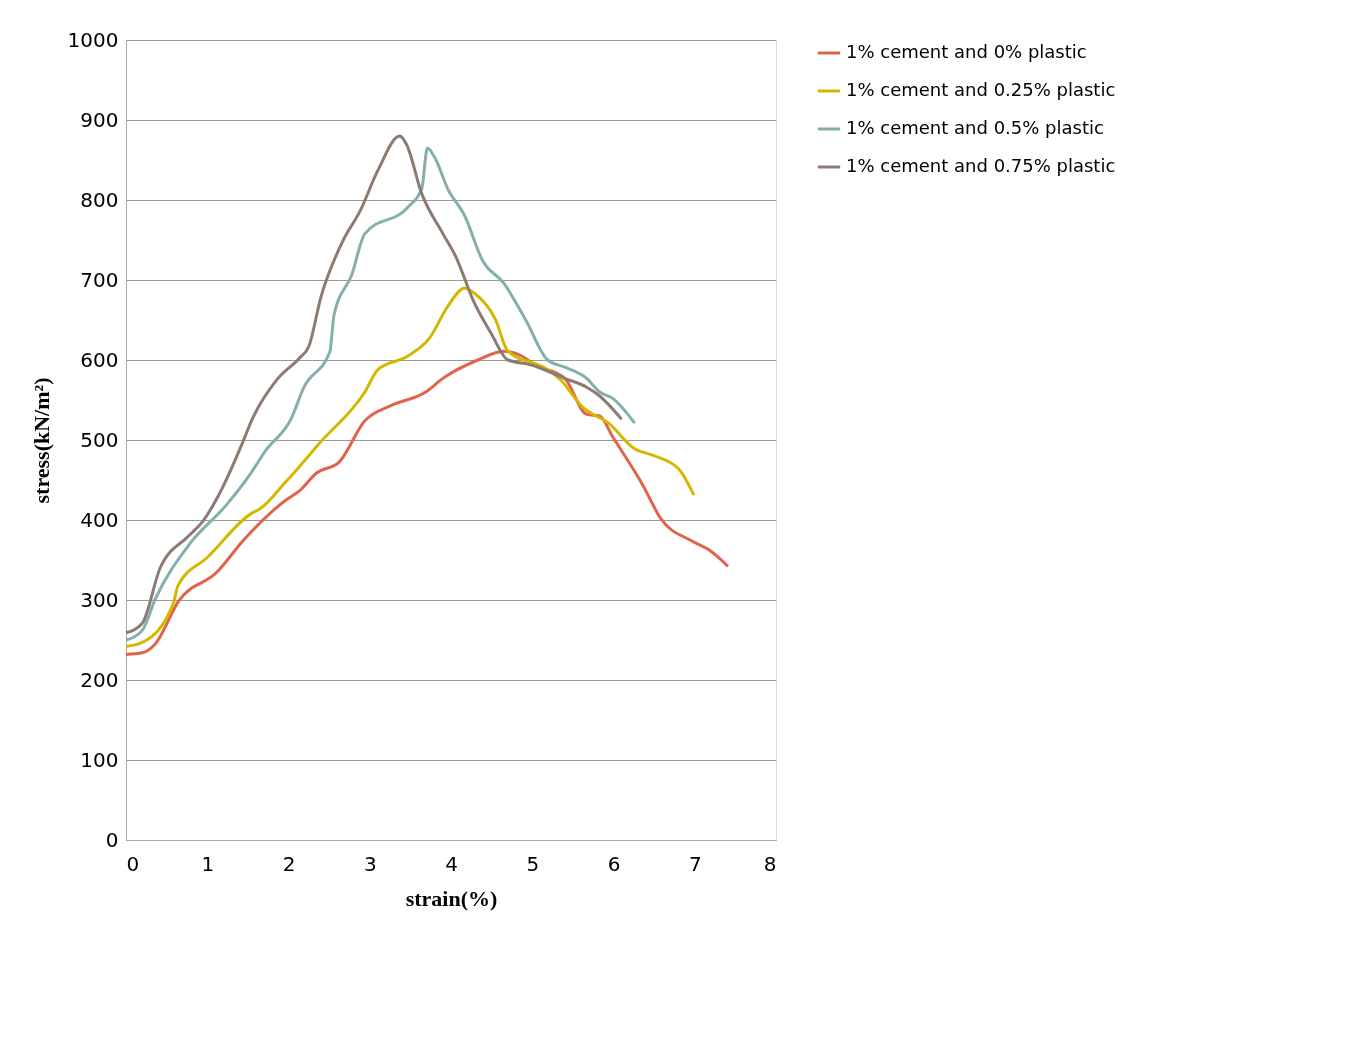  I want to click on y-tick-label: 900, so click(99, 119).